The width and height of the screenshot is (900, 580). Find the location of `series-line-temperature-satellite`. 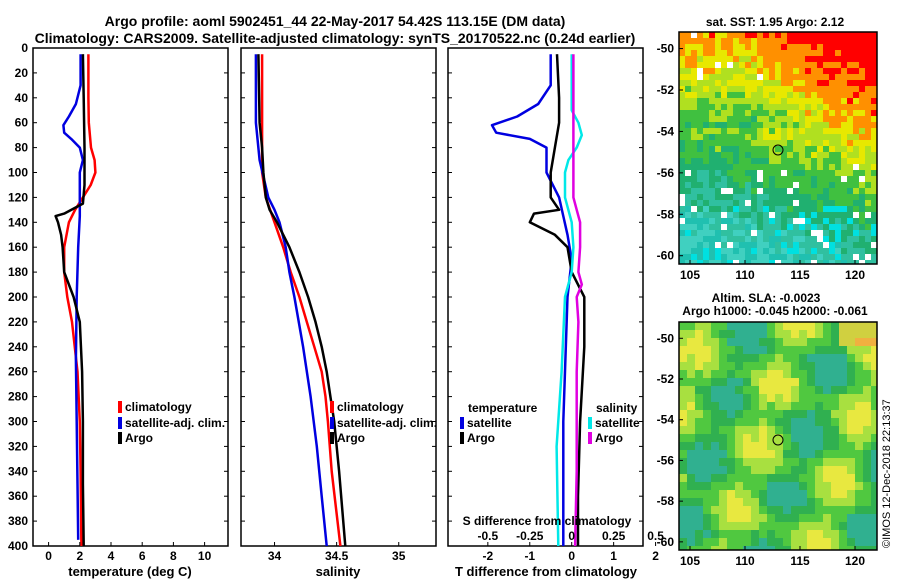

series-line-temperature-satellite is located at coordinates (531, 300).